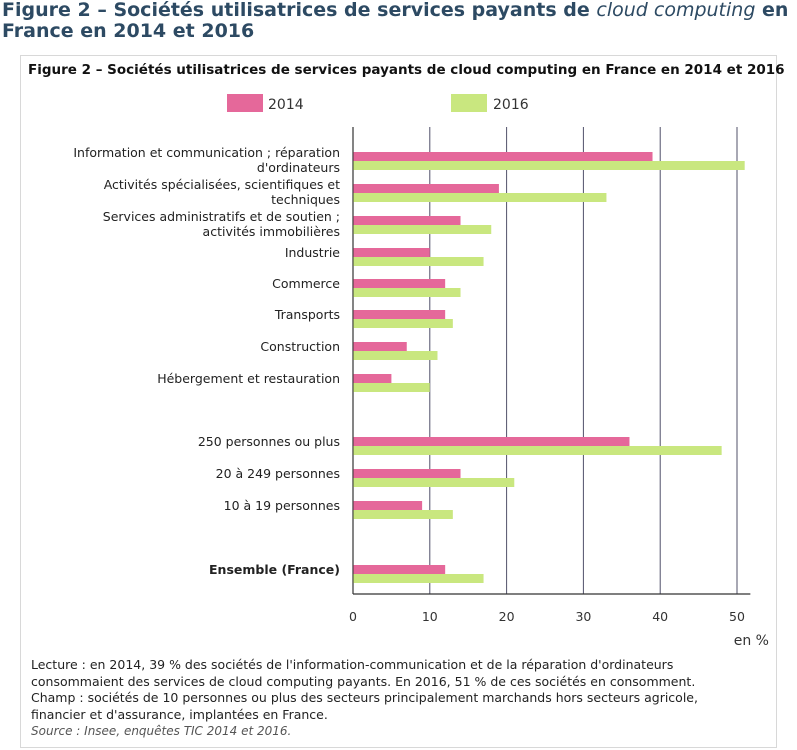 Image resolution: width=797 pixels, height=750 pixels. Describe the element at coordinates (269, 441) in the screenshot. I see `category-label: 250 personnes ou plus` at that location.